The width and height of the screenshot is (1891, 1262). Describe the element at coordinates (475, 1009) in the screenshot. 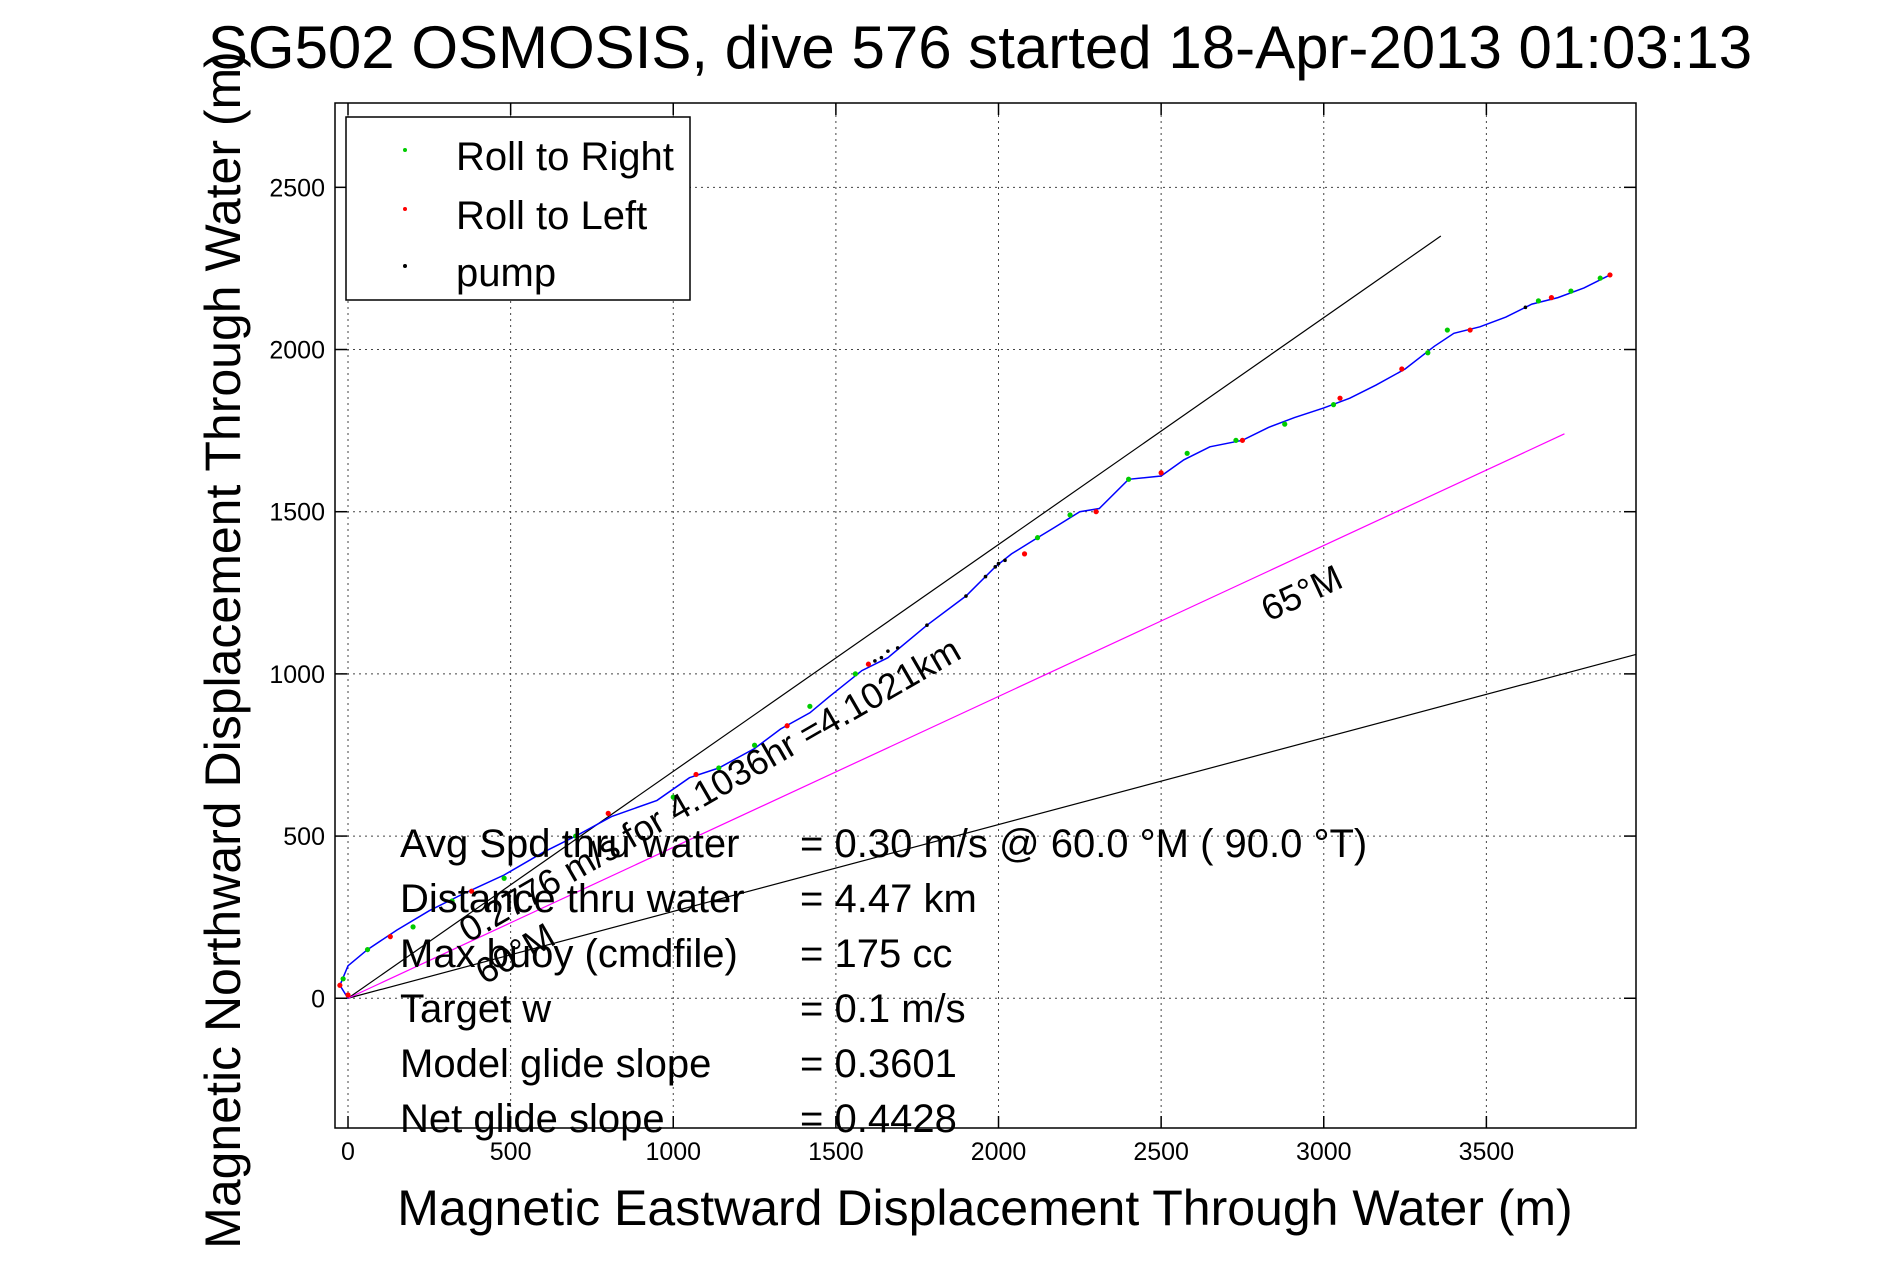

I see `stat-label-target-w: Target w` at that location.